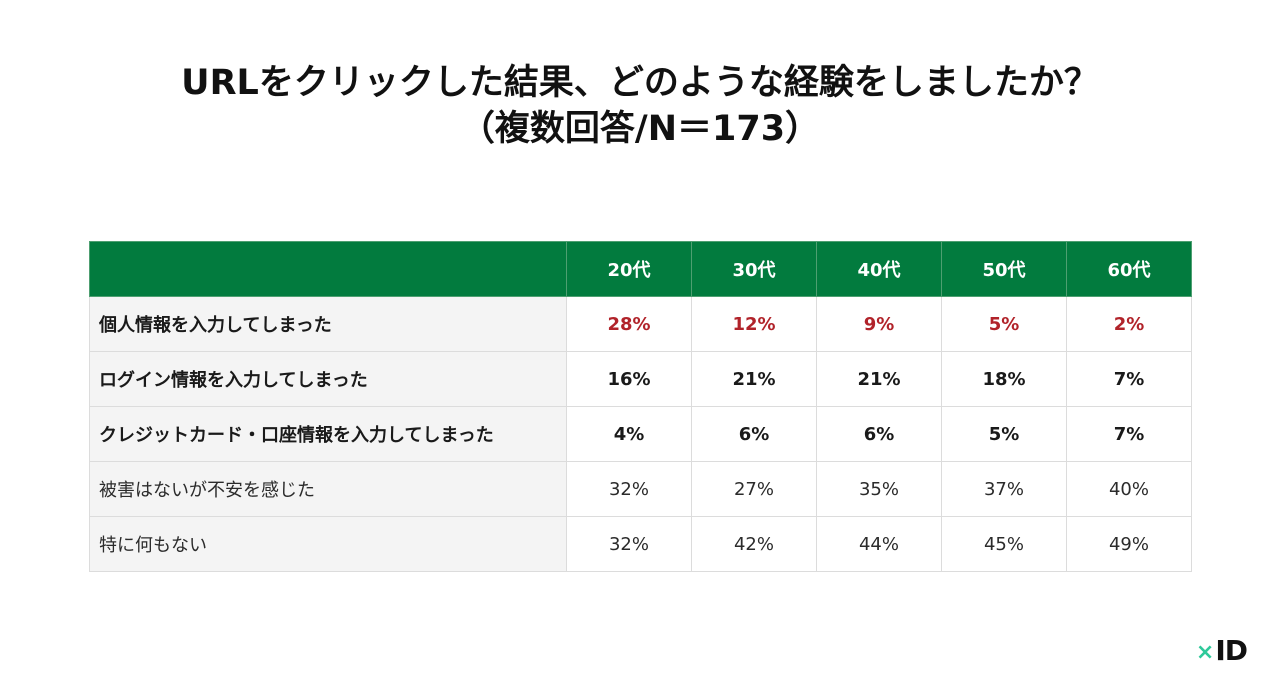 This screenshot has width=1280, height=680. Describe the element at coordinates (1231, 650) in the screenshot. I see `logo-text: ID` at that location.